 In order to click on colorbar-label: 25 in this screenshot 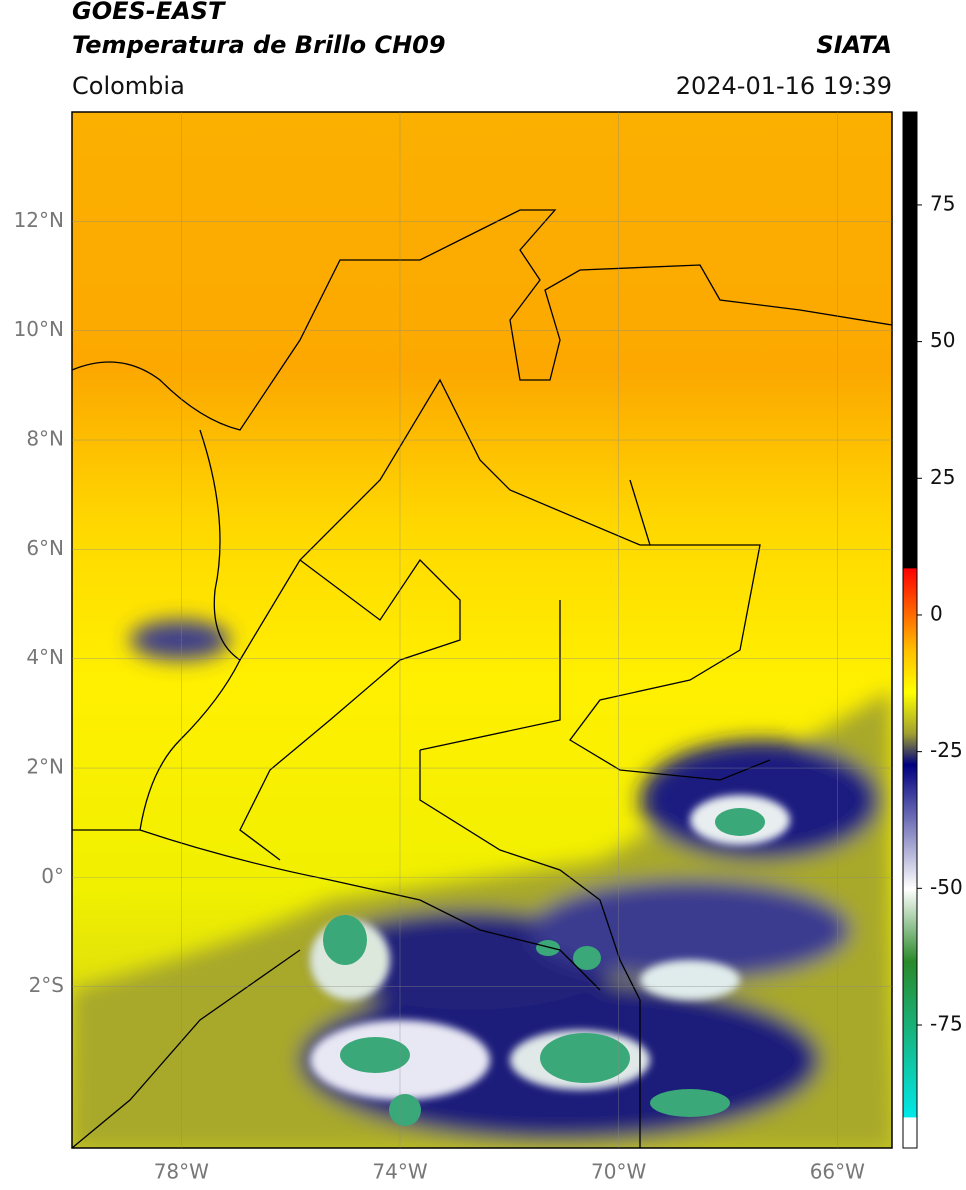, I will do `click(942, 477)`.